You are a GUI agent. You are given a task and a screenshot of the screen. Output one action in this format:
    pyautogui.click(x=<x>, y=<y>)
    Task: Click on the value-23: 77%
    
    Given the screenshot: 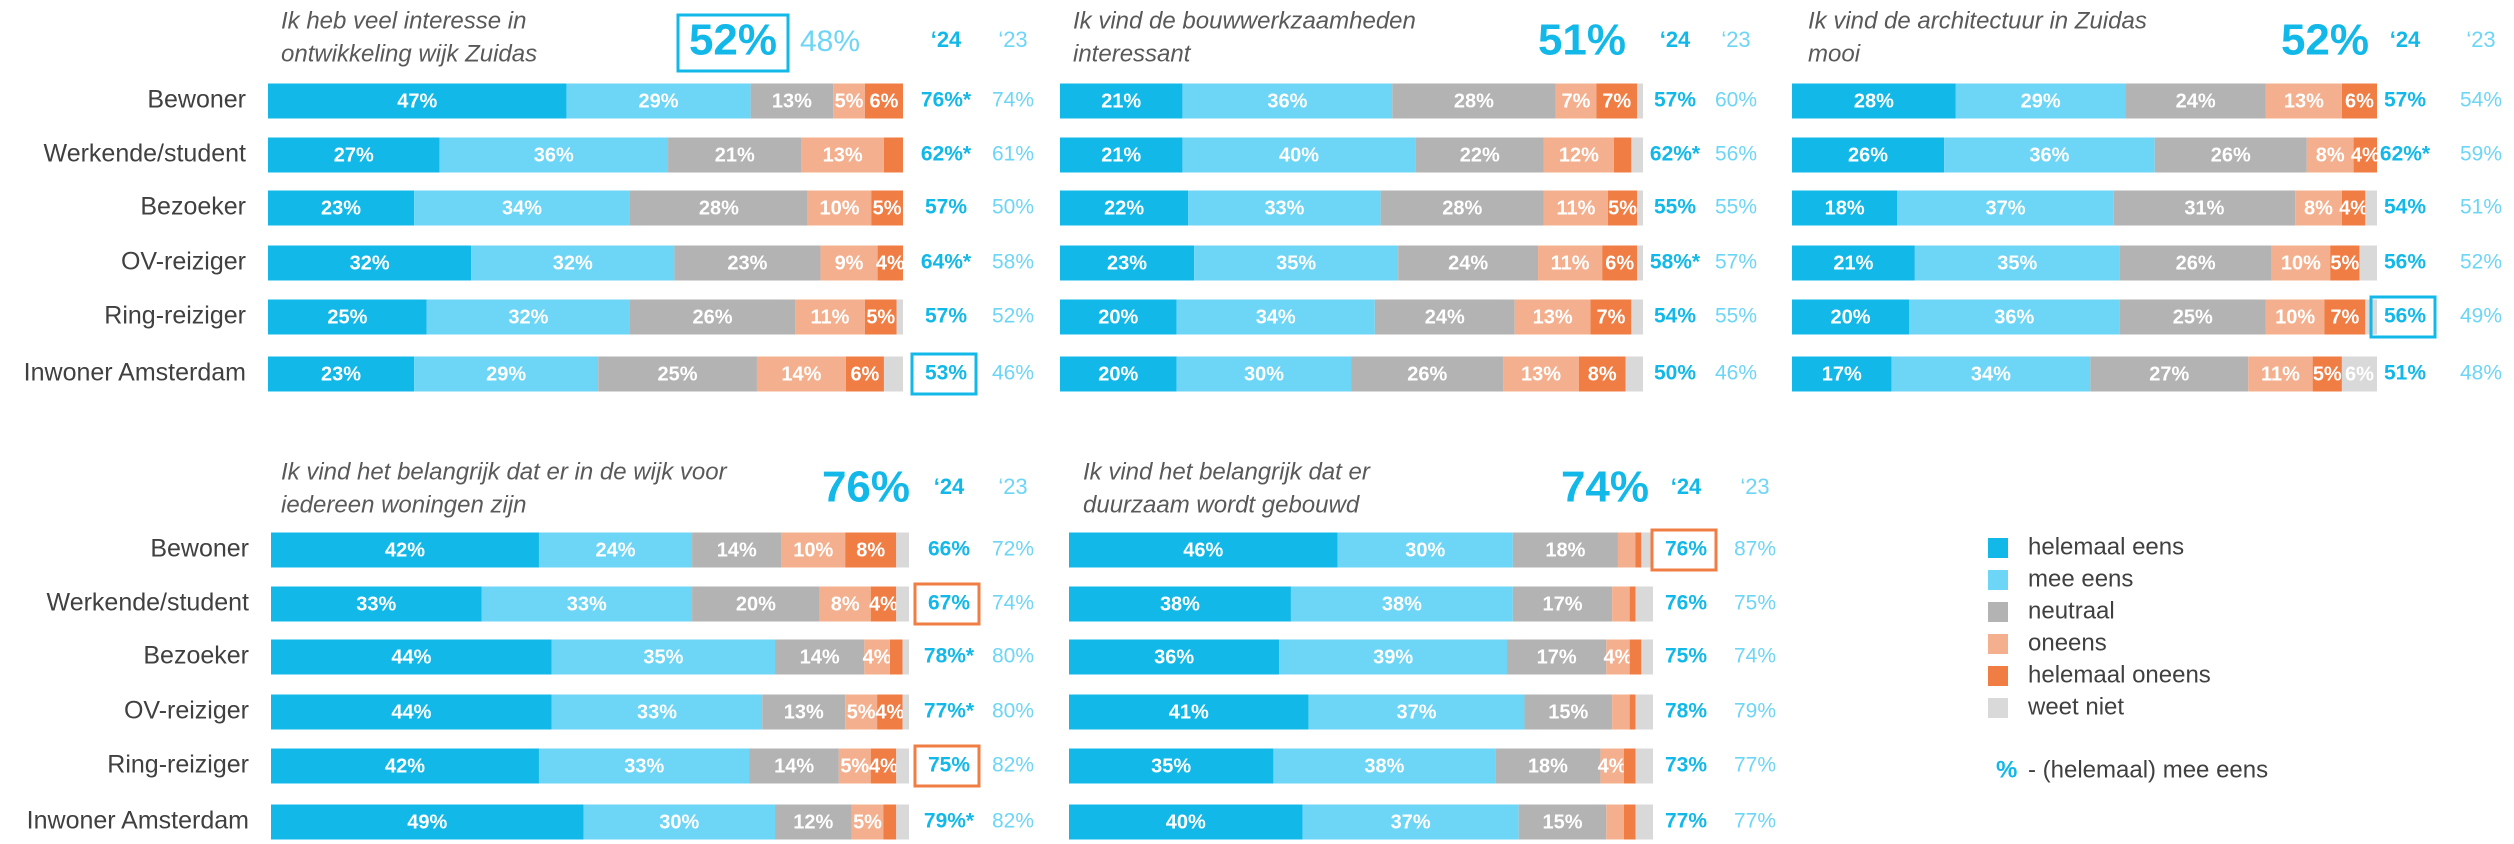 What is the action you would take?
    pyautogui.click(x=1755, y=821)
    